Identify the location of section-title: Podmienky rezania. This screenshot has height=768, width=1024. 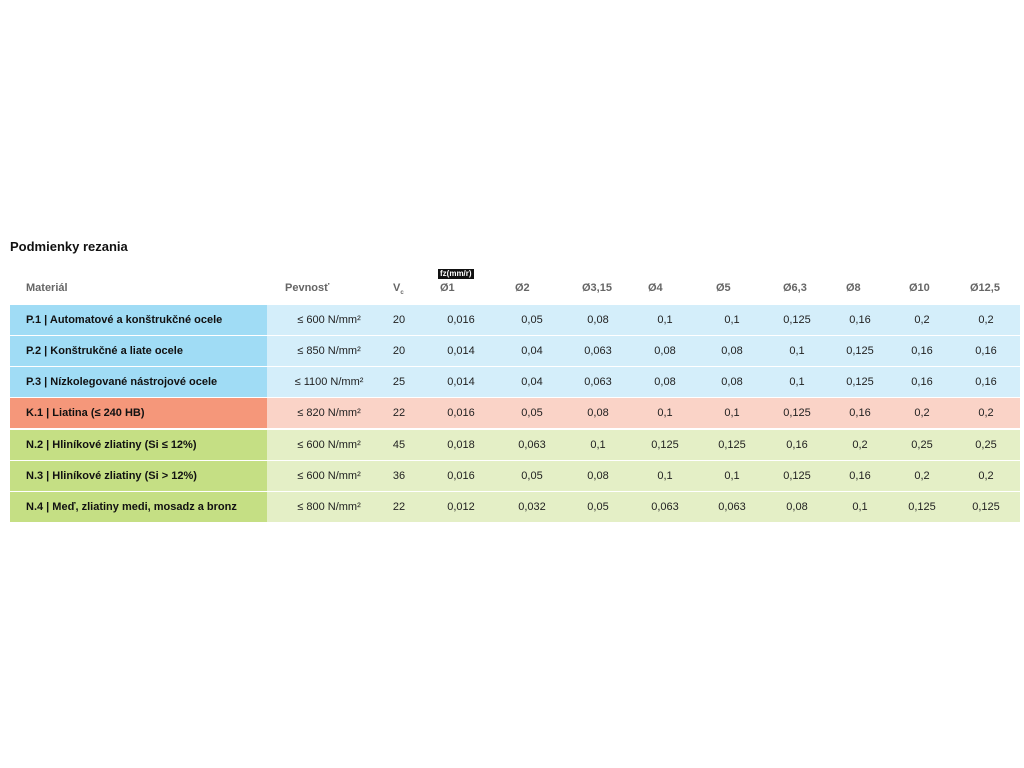
(69, 246).